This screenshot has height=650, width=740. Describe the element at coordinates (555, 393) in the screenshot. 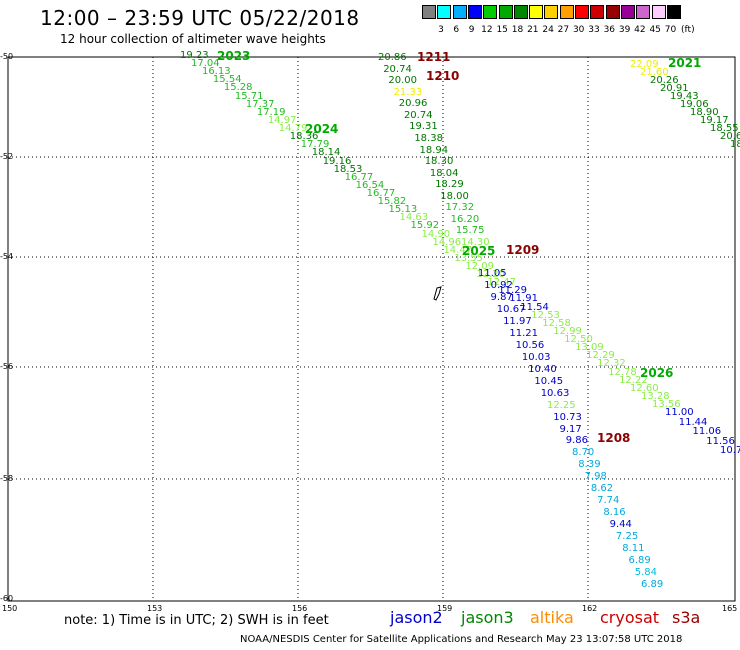

I see `wave-height-track-c: 10.63` at that location.